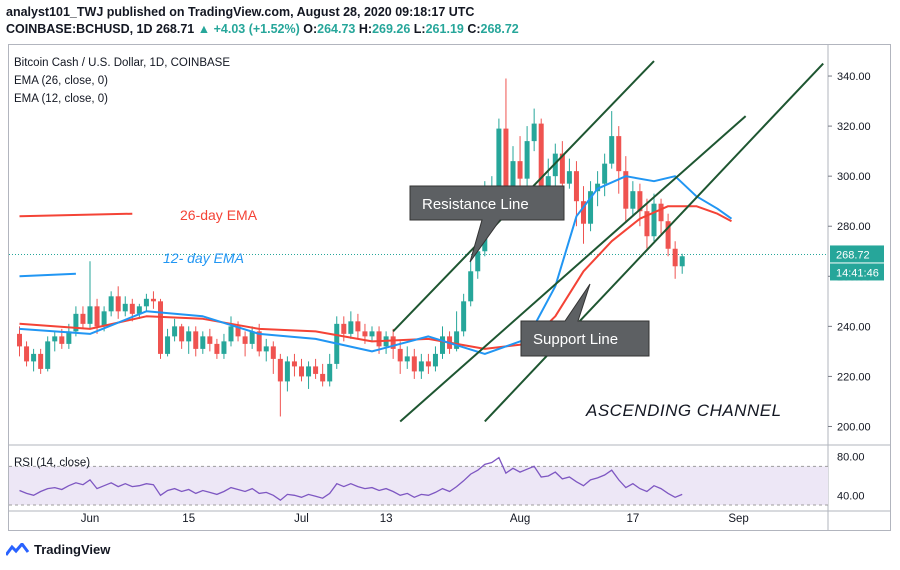  What do you see at coordinates (854, 227) in the screenshot?
I see `price-tick-label: 280.00` at bounding box center [854, 227].